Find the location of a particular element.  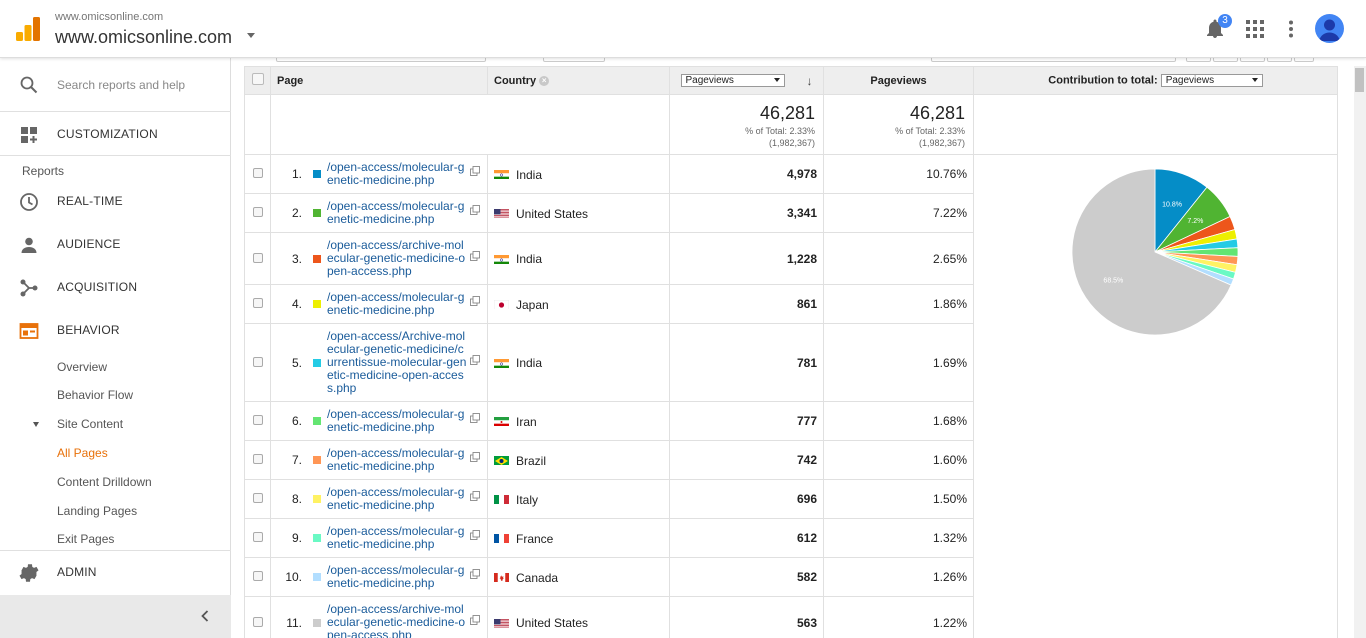

header-pageviews: Pageviews is located at coordinates (898, 80).